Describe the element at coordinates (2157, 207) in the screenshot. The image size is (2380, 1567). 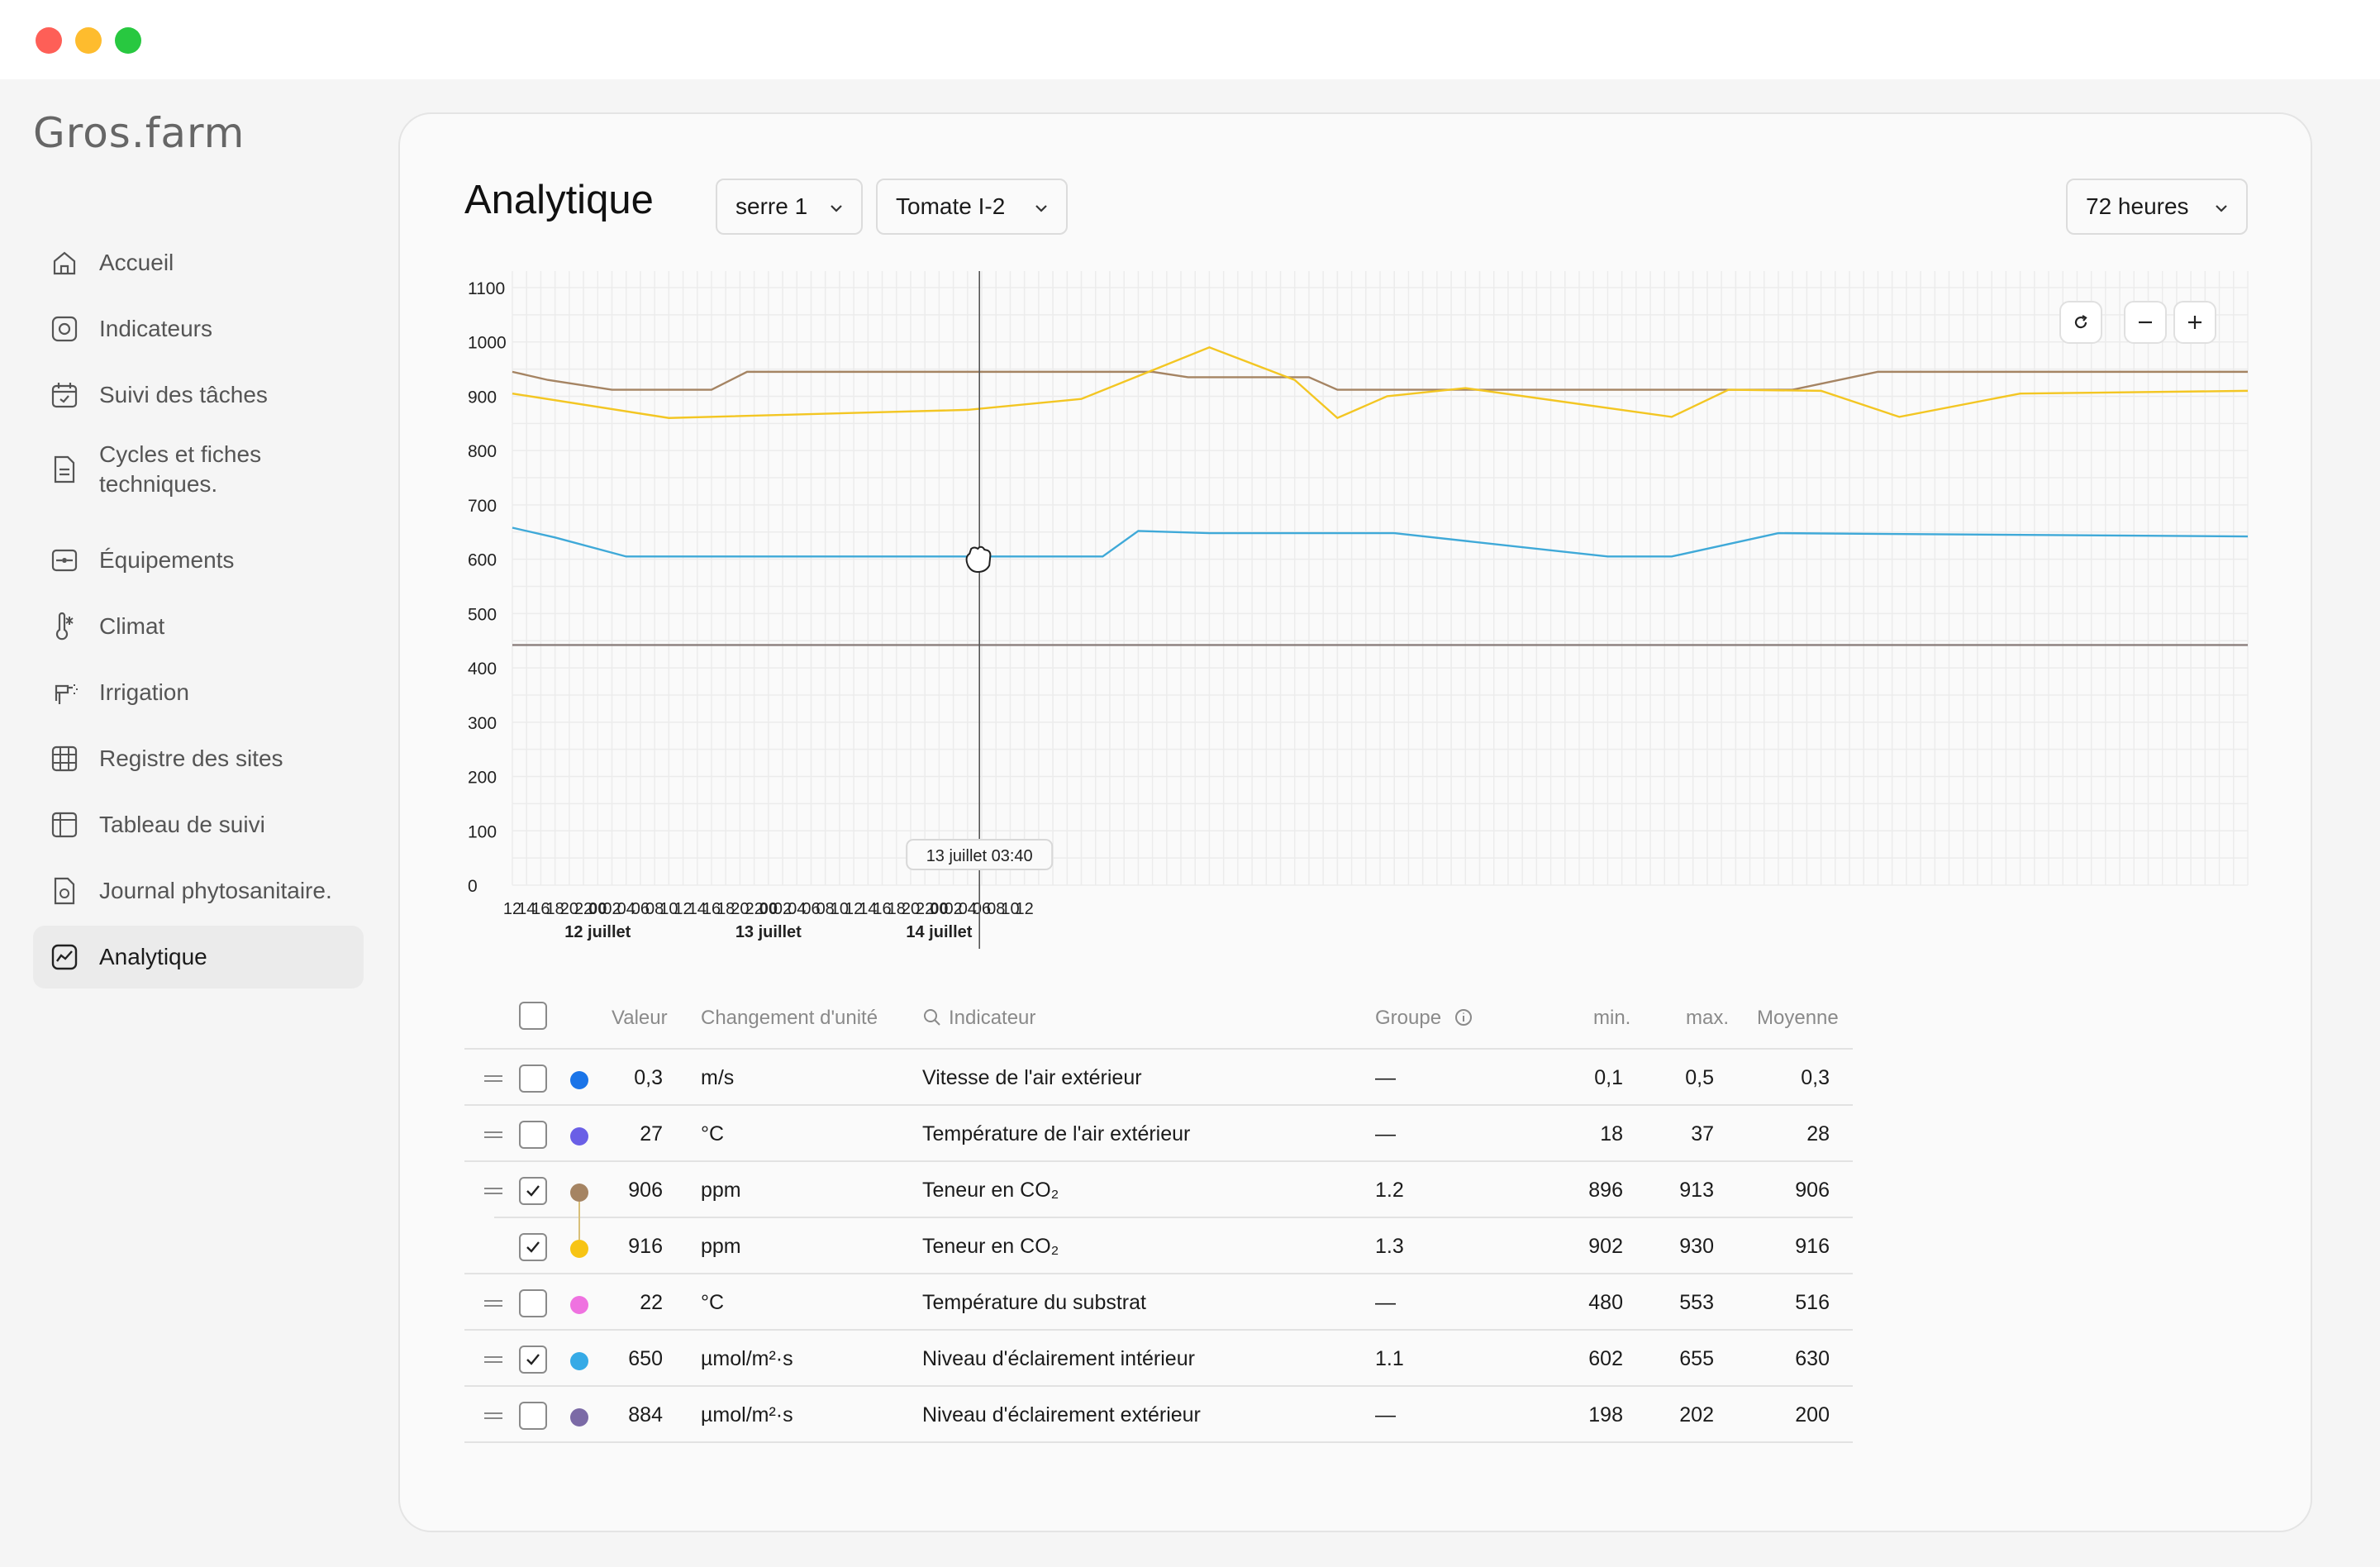
I see `time-range-select: 72 heures` at that location.